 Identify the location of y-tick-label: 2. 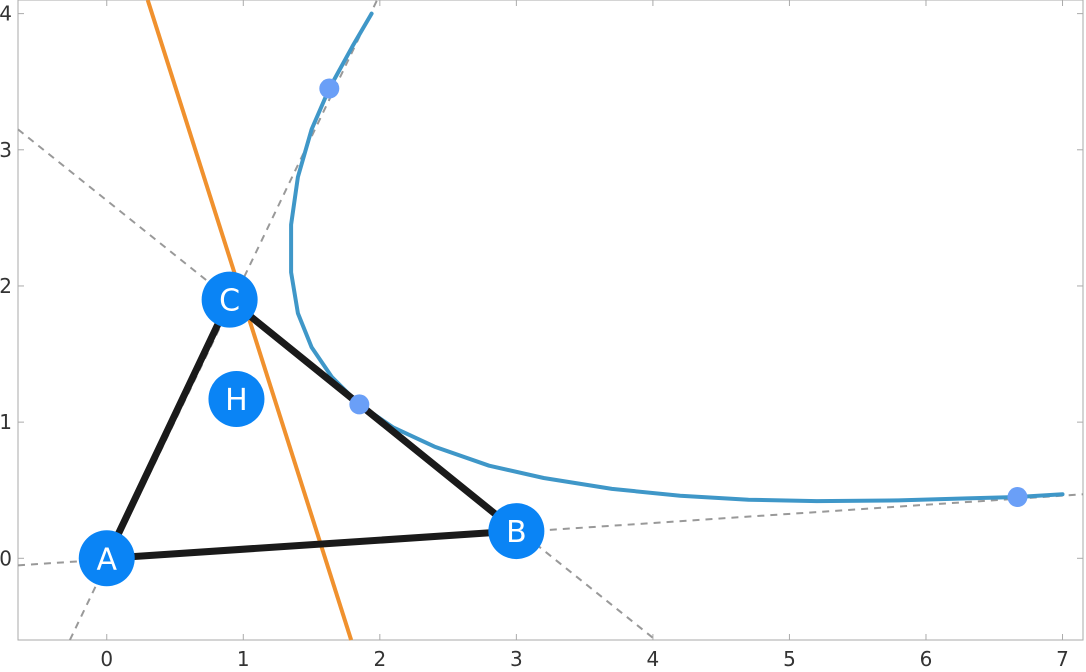
(6, 286).